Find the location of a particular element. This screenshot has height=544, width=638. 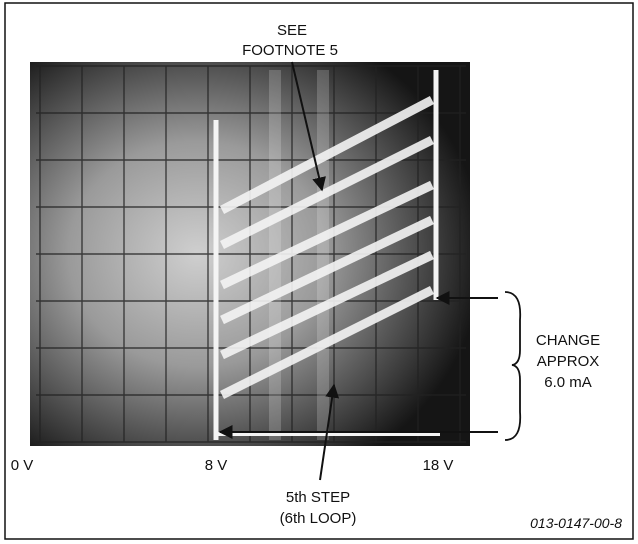

axis-label: 18 V is located at coordinates (438, 465).